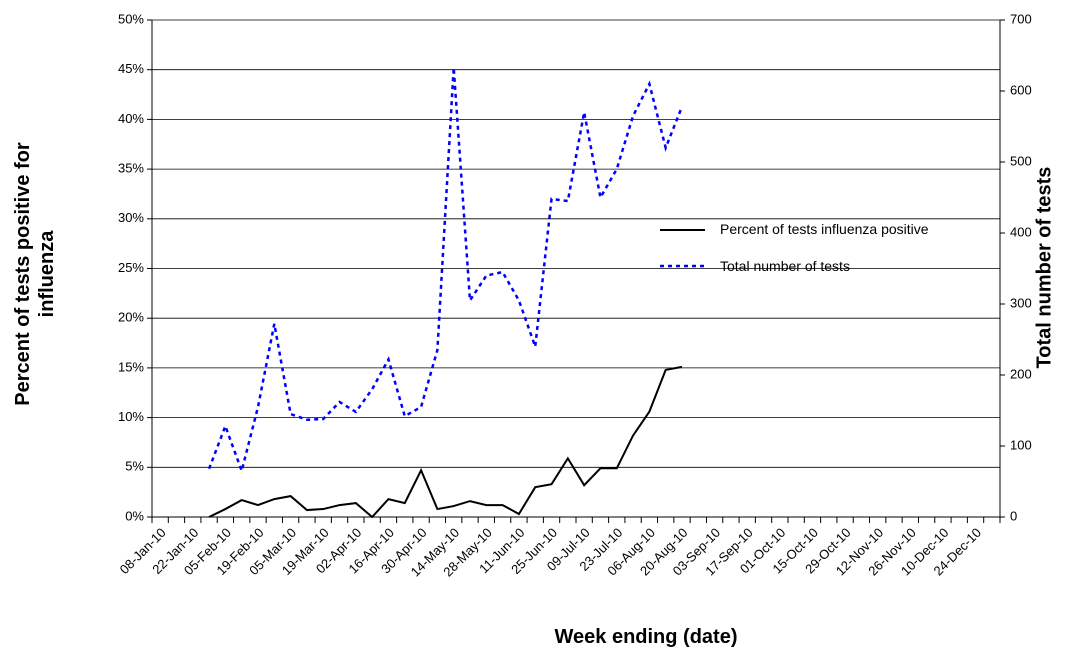 The height and width of the screenshot is (652, 1081). I want to click on y-tick-label: 20%, so click(131, 317).